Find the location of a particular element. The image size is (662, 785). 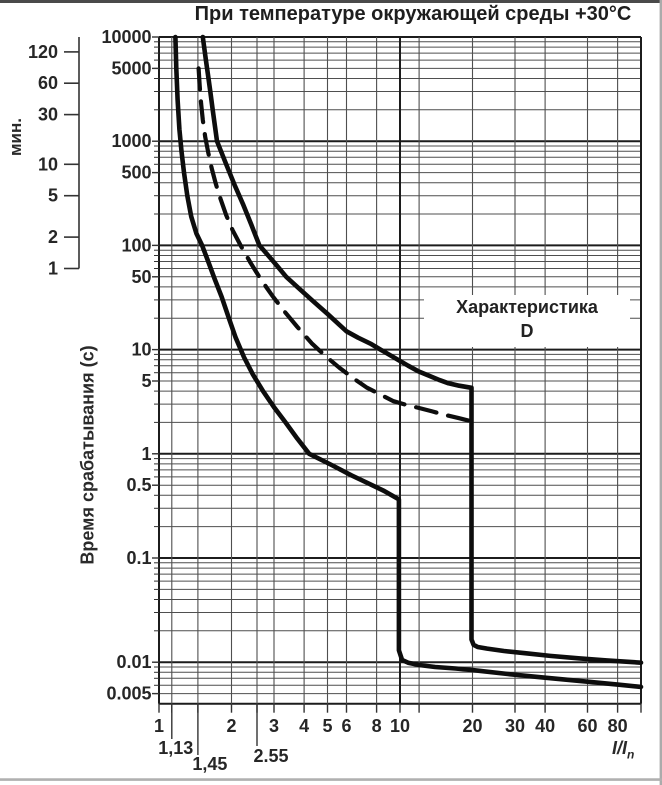

y-tick-label: 500 is located at coordinates (136, 173).